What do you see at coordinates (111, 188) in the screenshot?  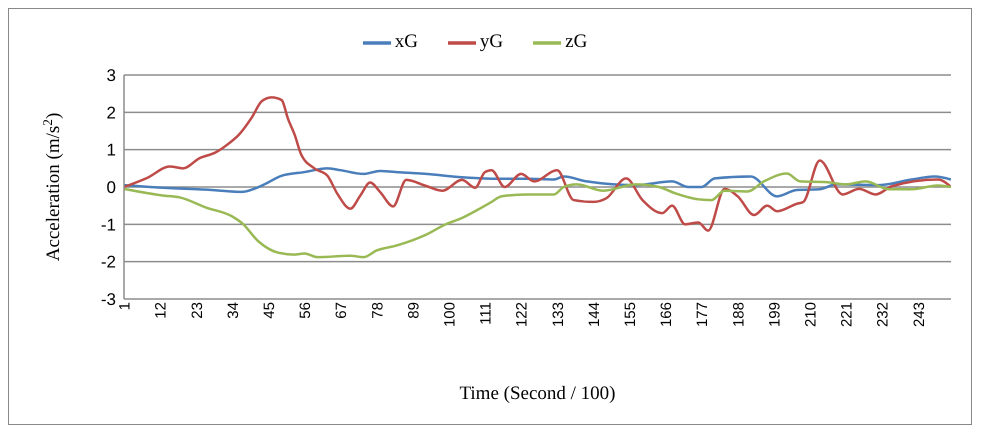 I see `y-tick-label: 0` at bounding box center [111, 188].